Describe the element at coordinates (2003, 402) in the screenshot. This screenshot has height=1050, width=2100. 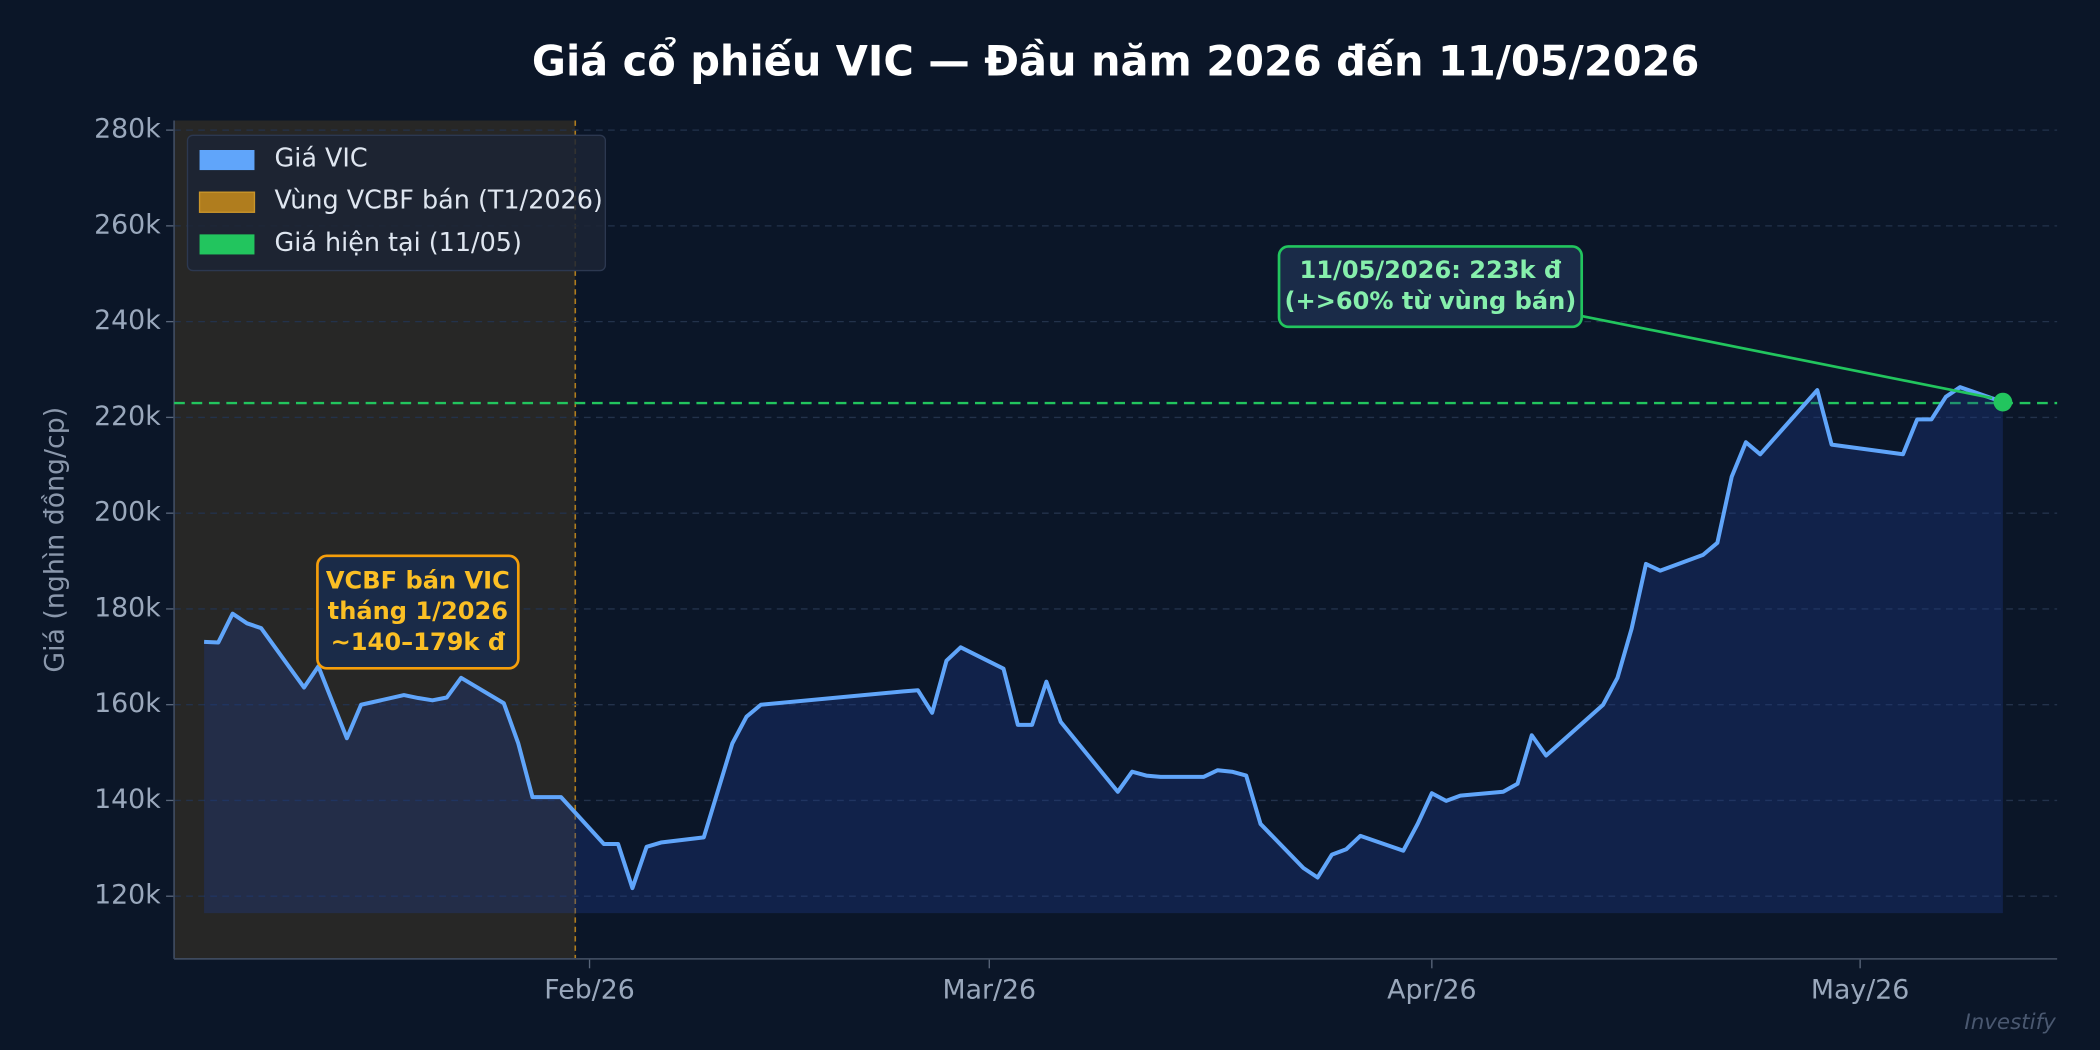
I see `current-point` at that location.